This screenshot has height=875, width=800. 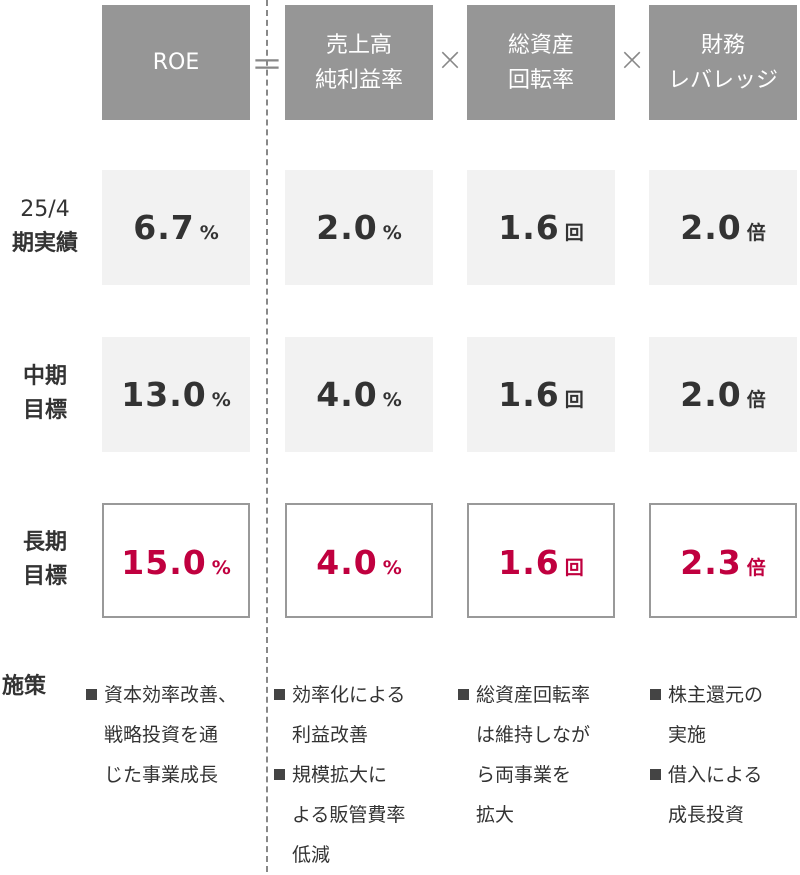 I want to click on measure-item-line: 資本効率改善、, so click(x=161, y=695).